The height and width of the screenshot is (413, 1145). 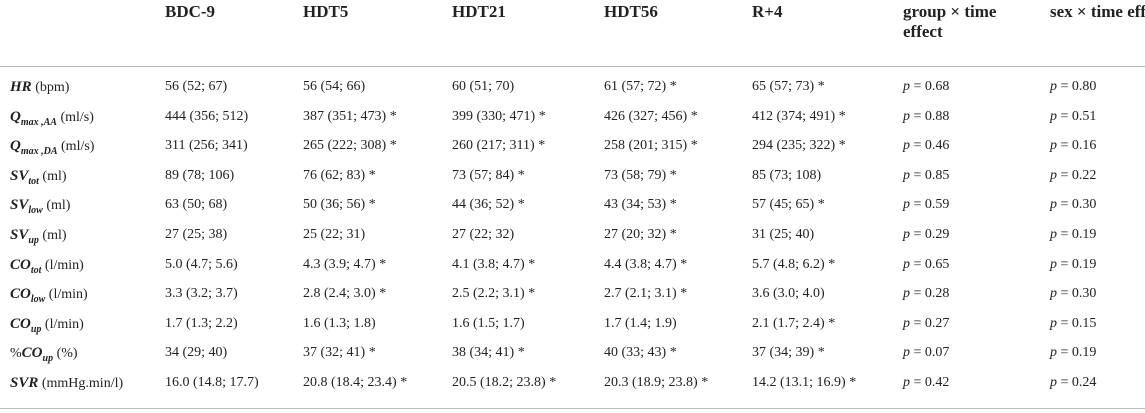 What do you see at coordinates (931, 175) in the screenshot?
I see `p-number: = 0.85` at bounding box center [931, 175].